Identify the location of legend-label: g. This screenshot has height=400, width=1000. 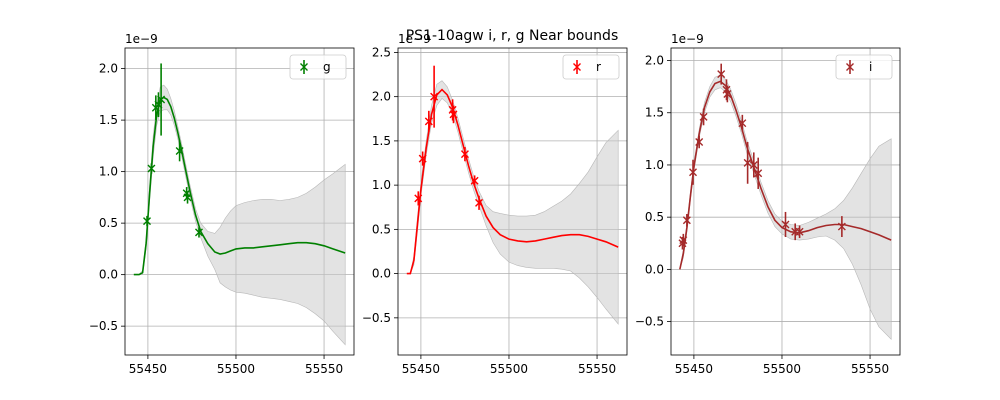
(327, 67).